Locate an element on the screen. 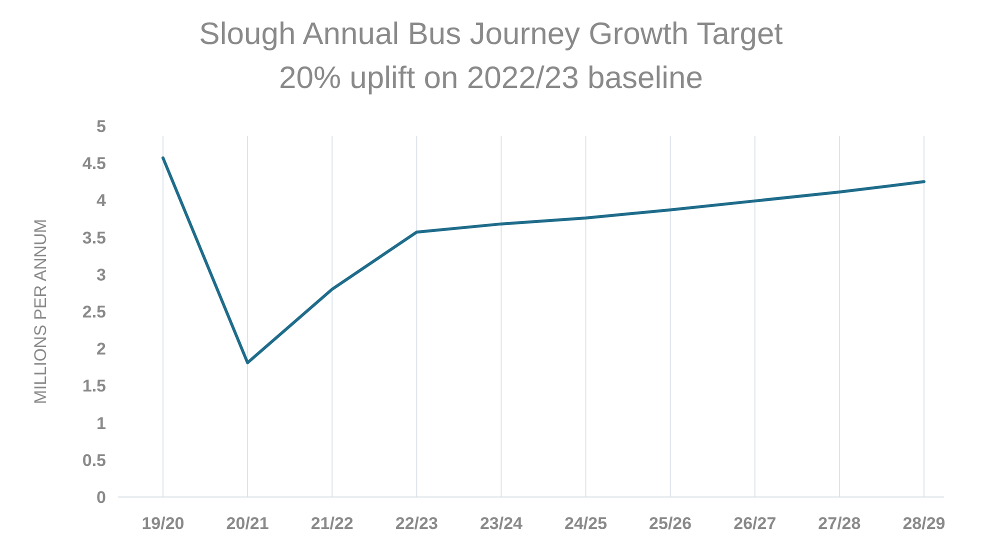  x-tick-label: 23/24 is located at coordinates (502, 523).